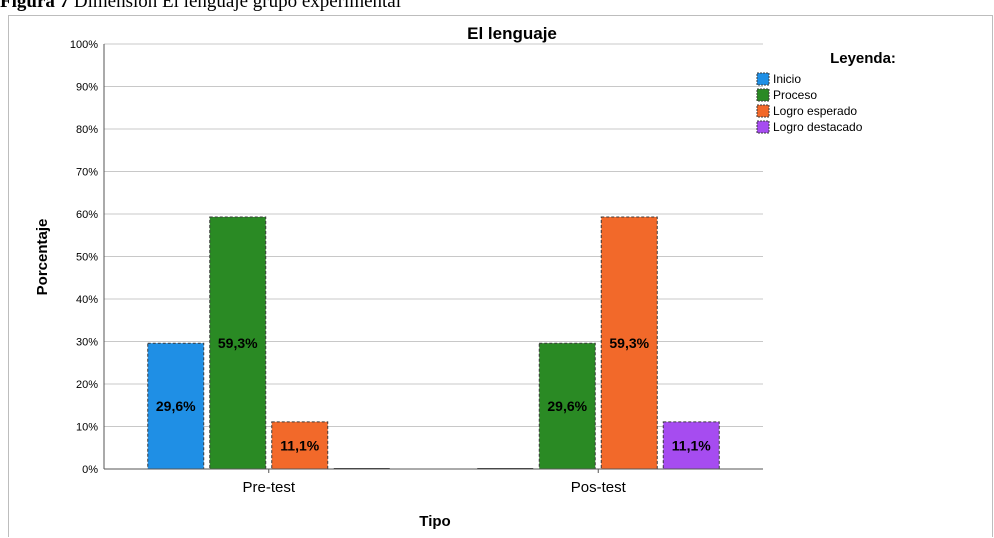 Image resolution: width=994 pixels, height=538 pixels. Describe the element at coordinates (90, 470) in the screenshot. I see `y-tick-label: 0%` at that location.